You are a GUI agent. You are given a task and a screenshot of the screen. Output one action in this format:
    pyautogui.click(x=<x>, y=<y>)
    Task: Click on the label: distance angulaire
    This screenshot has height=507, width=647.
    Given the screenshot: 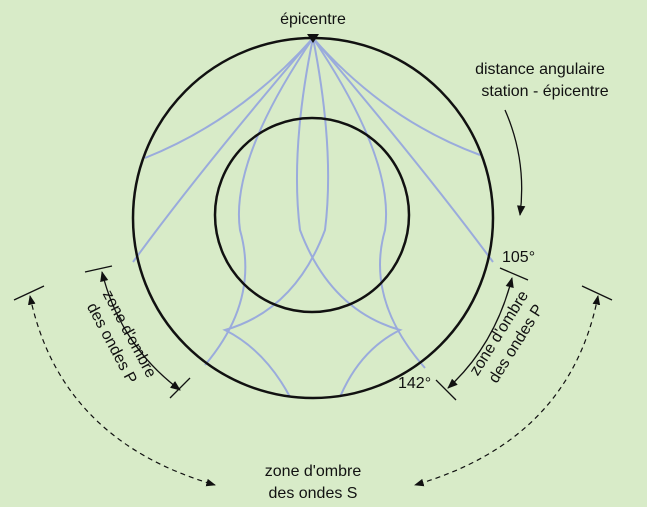 What is the action you would take?
    pyautogui.click(x=540, y=69)
    